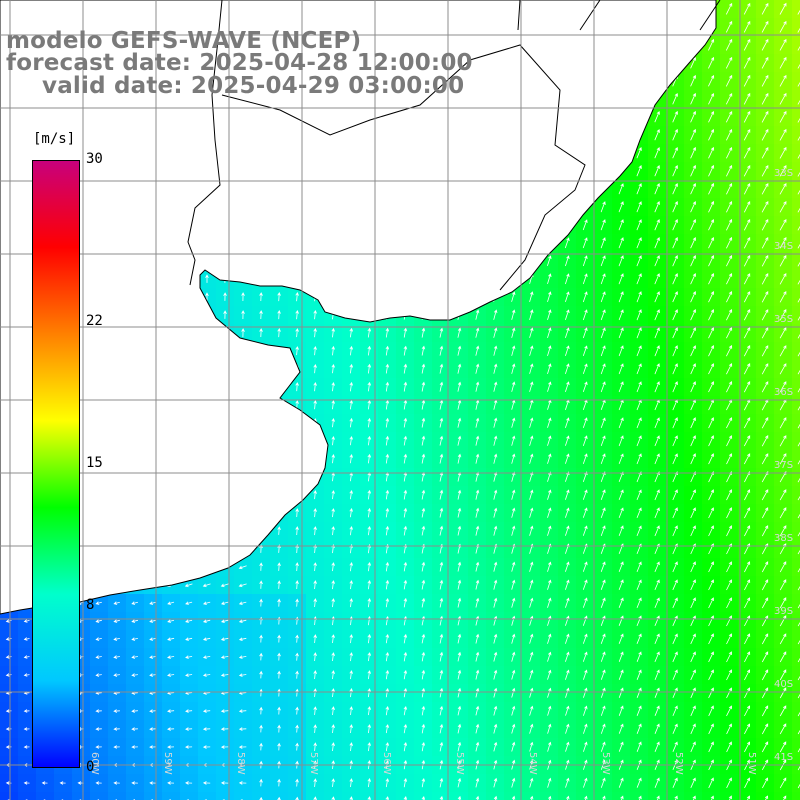 The image size is (800, 800). Describe the element at coordinates (239, 63) in the screenshot. I see `forecast-date: forecast date: 2025-04-28 12:00:00` at that location.